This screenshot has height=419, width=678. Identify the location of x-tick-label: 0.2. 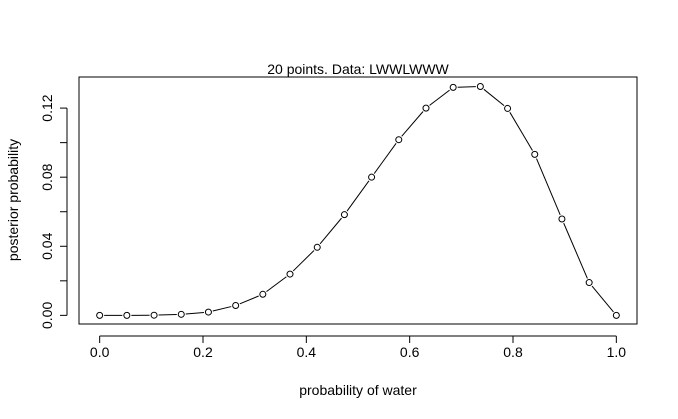
(203, 352).